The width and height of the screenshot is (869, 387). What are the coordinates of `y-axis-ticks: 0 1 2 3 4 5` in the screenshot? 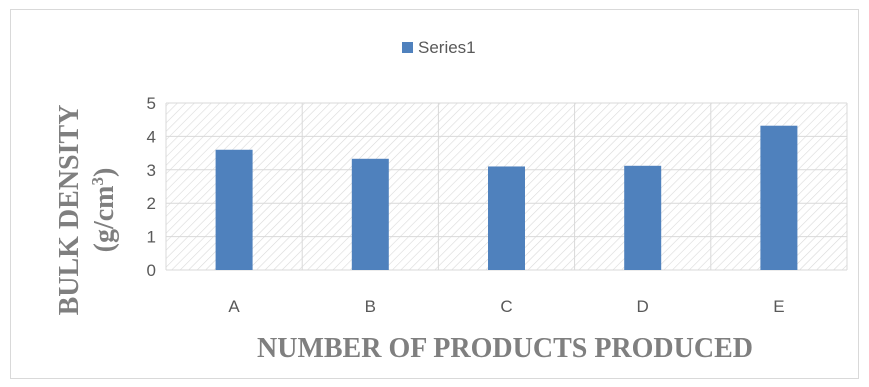 It's located at (151, 187).